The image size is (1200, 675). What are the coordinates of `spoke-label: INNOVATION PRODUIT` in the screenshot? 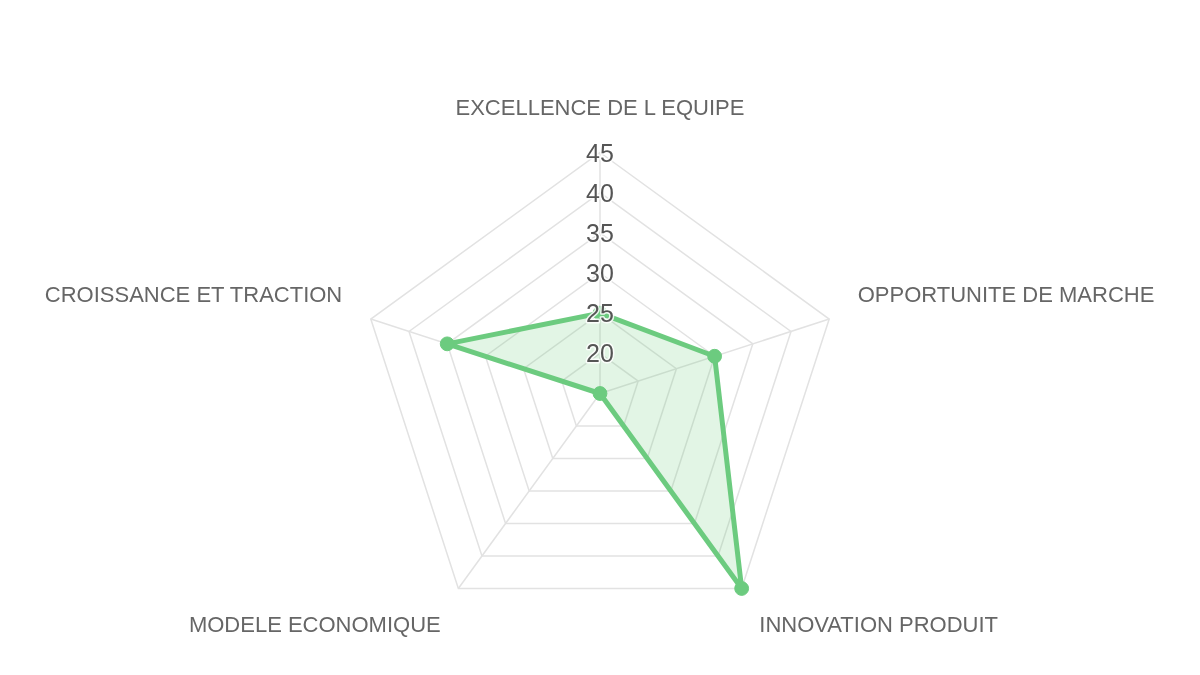 It's located at (879, 625).